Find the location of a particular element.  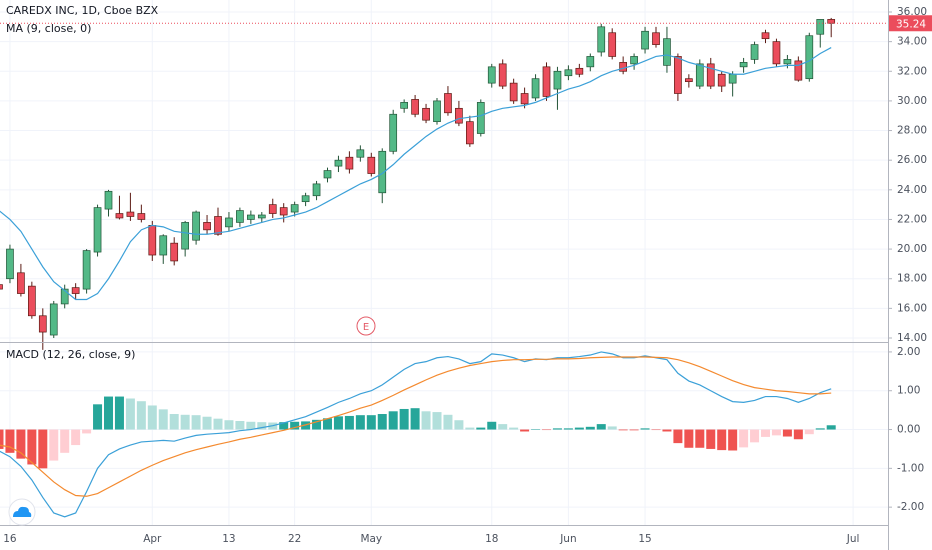

x-tick-label: 16 is located at coordinates (10, 539).